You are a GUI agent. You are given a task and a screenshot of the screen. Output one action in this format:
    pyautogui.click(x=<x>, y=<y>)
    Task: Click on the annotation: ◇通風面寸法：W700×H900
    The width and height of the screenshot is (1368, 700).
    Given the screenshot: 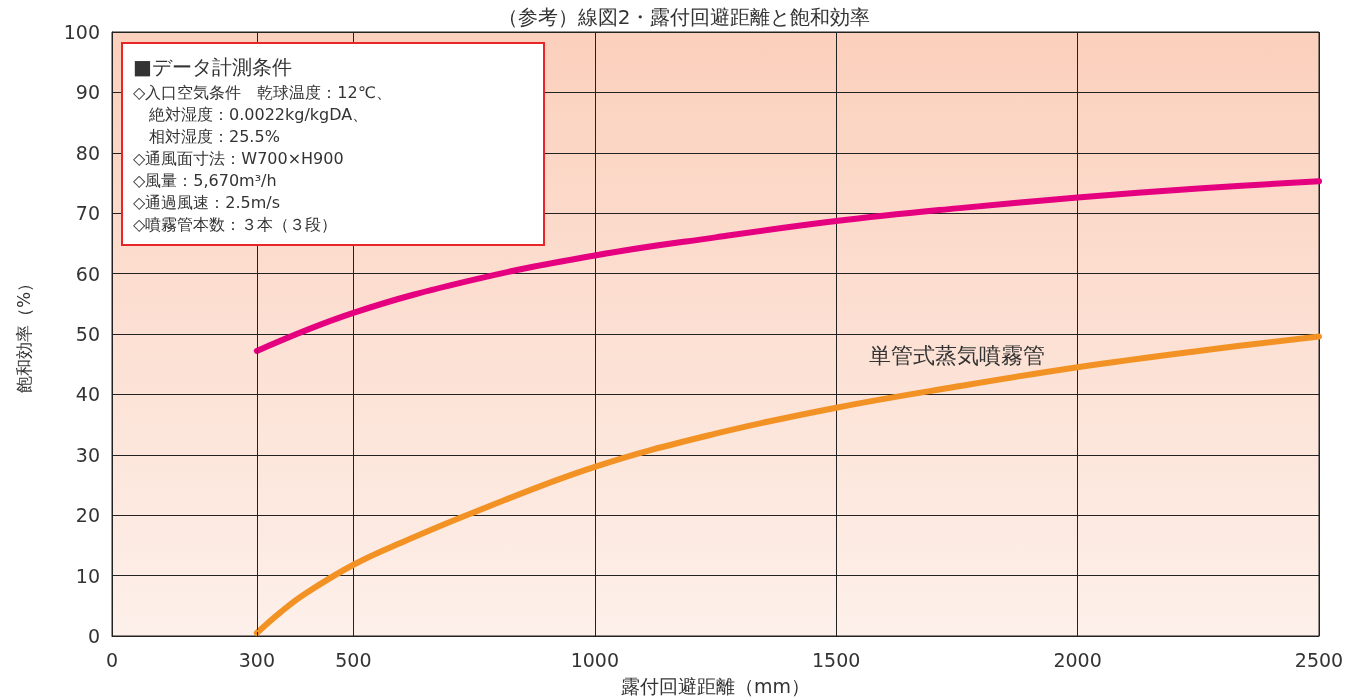 What is the action you would take?
    pyautogui.click(x=239, y=159)
    